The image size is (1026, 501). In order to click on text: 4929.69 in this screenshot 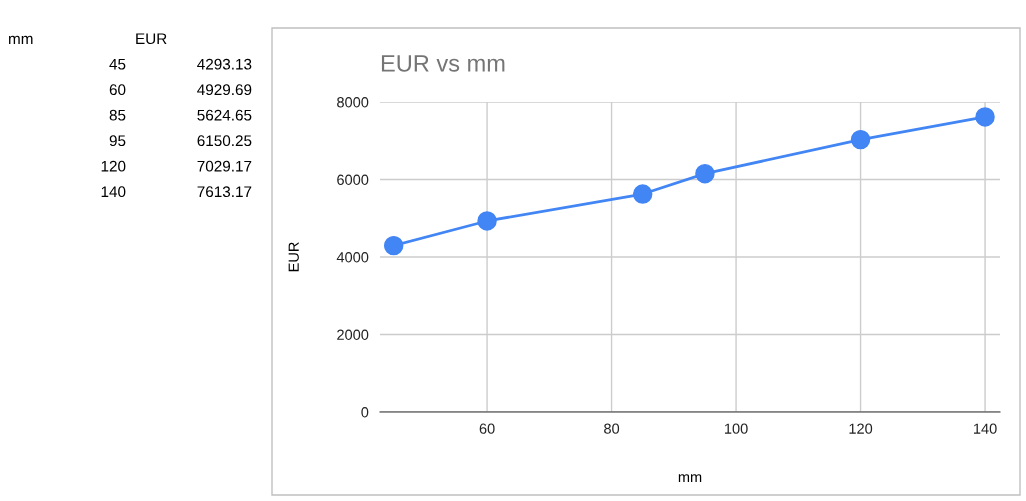, I will do `click(224, 90)`.